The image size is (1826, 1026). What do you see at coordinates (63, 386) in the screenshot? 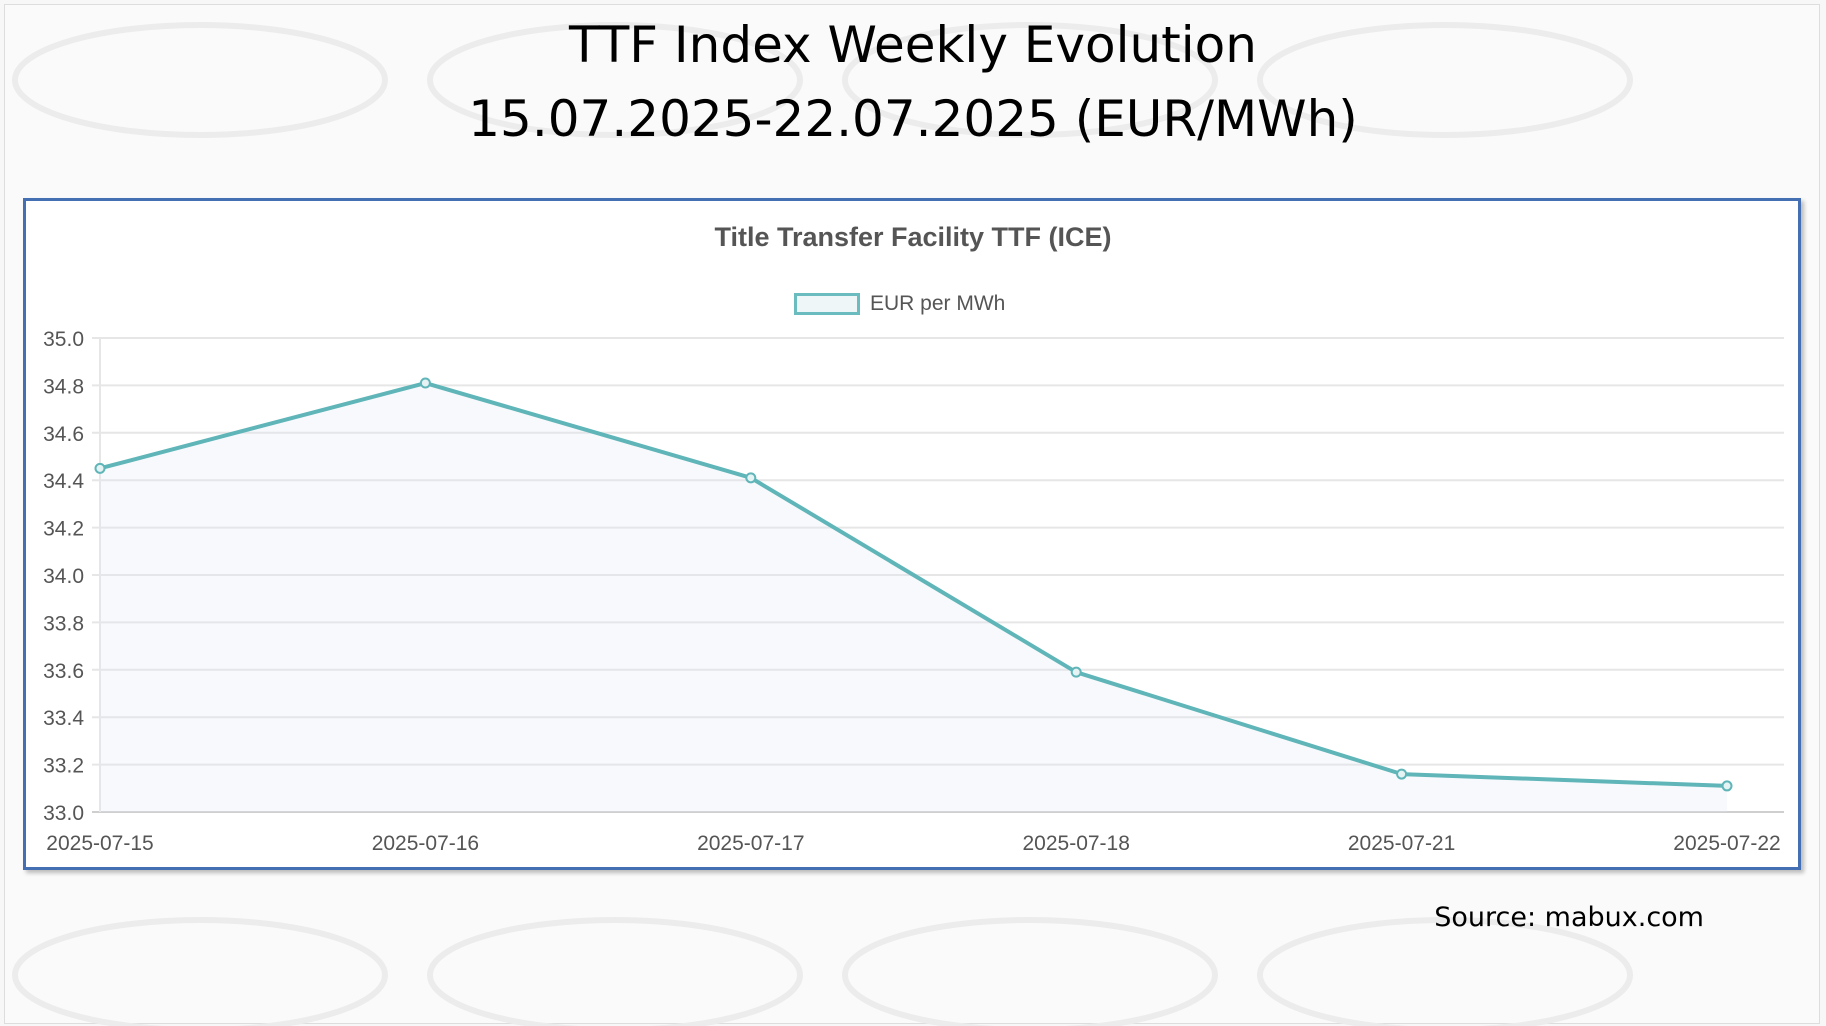
I see `y-tick-label: 34.8` at bounding box center [63, 386].